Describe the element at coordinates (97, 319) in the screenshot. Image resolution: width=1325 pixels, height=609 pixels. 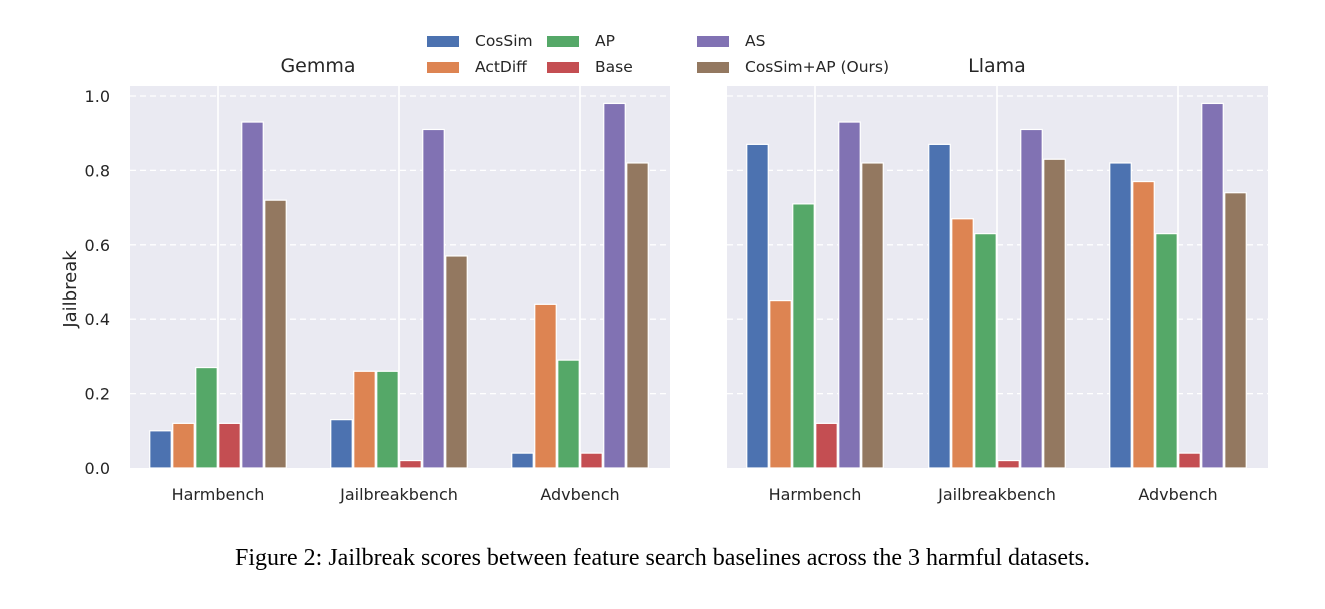
I see `y-tick-label: 0.4` at that location.